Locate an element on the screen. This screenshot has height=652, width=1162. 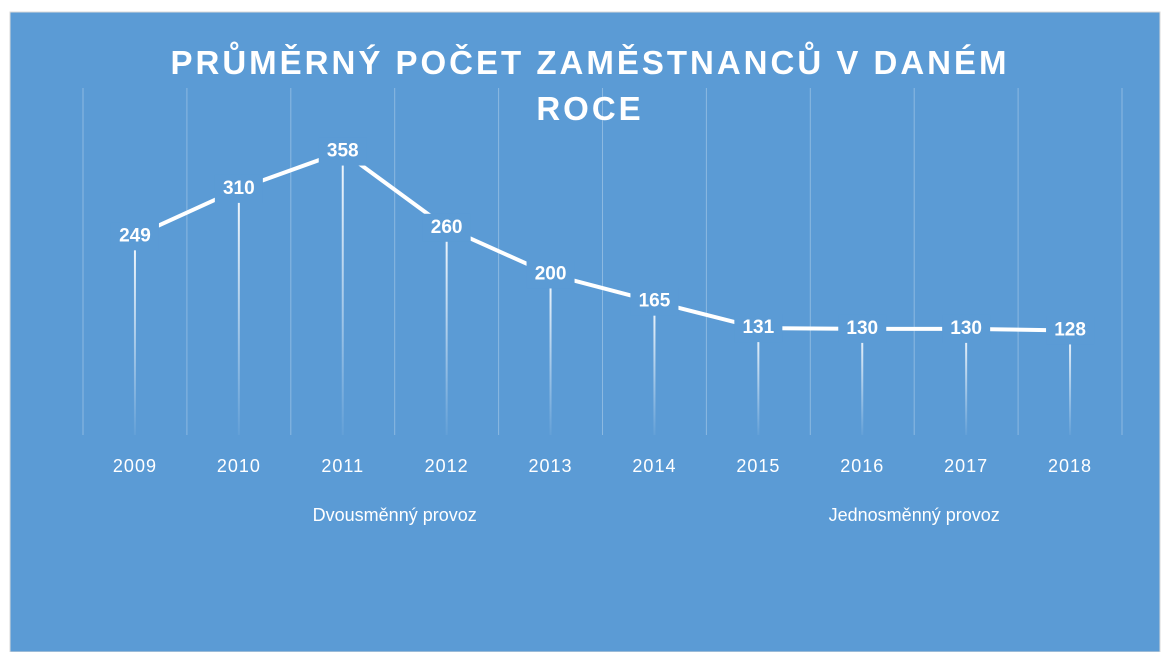
x-tick-label: 2014 is located at coordinates (654, 466).